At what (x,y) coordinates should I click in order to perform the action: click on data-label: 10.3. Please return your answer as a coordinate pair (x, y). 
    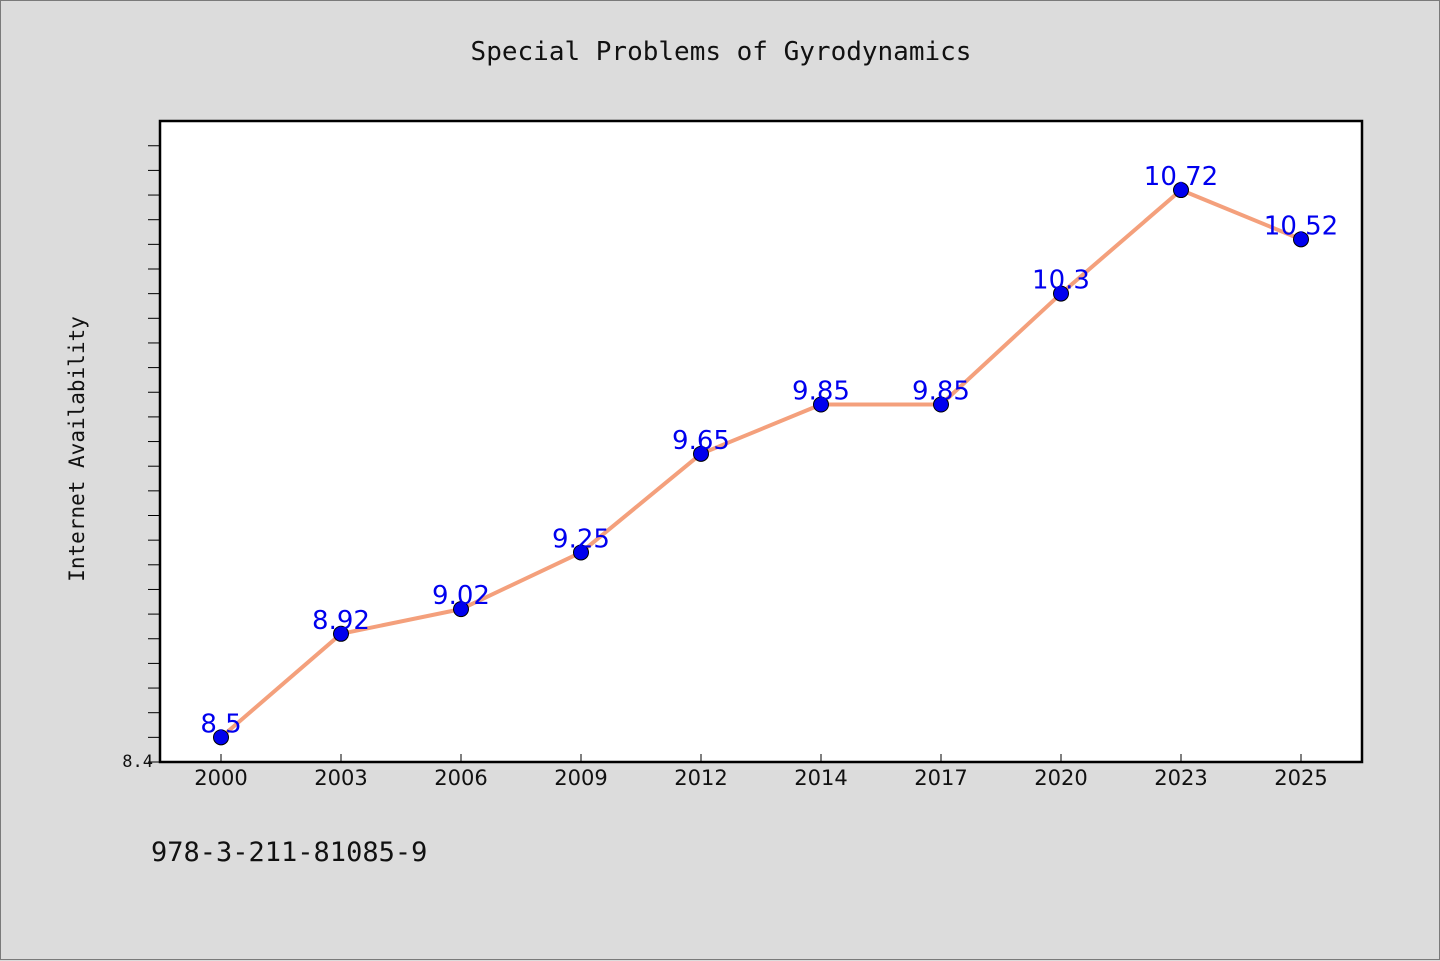
    Looking at the image, I should click on (1061, 281).